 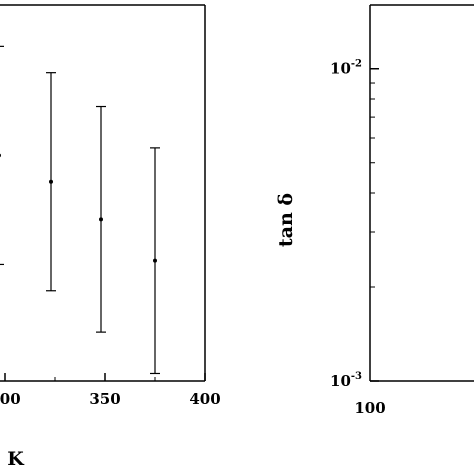 I want to click on left-x-tick-label: 400, so click(x=204, y=399).